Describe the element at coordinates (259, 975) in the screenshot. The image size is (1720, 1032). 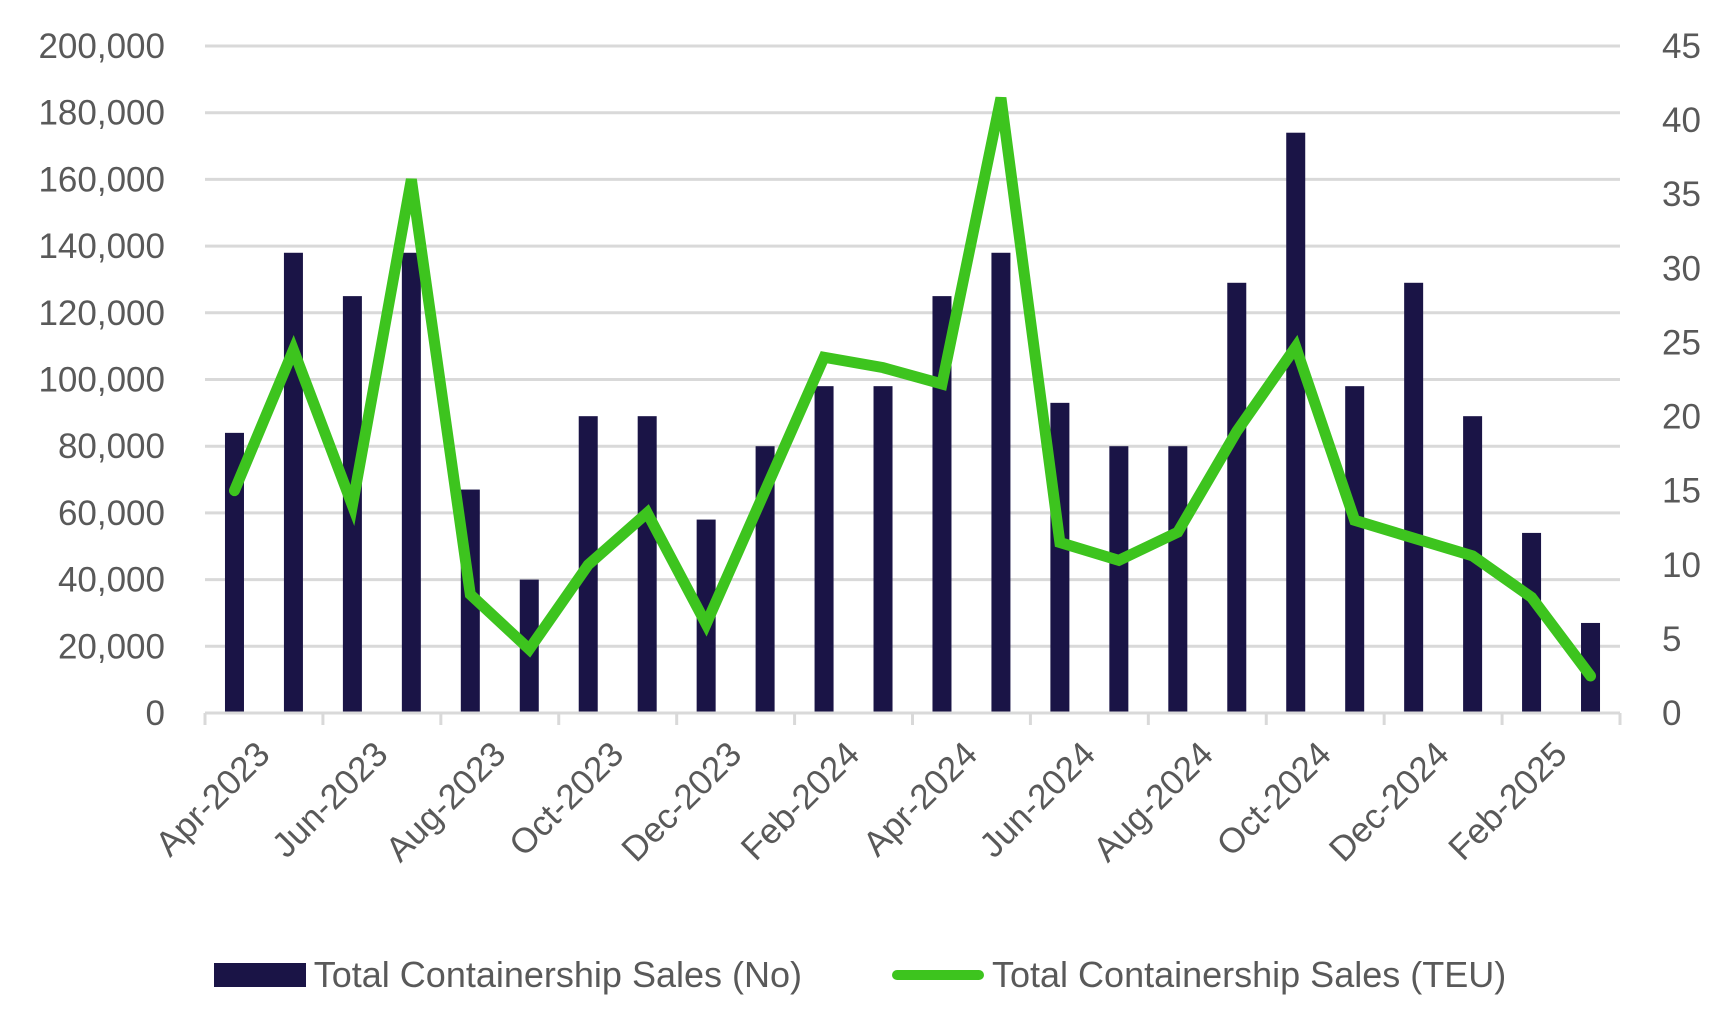
I see `legend-bar-swatch` at that location.